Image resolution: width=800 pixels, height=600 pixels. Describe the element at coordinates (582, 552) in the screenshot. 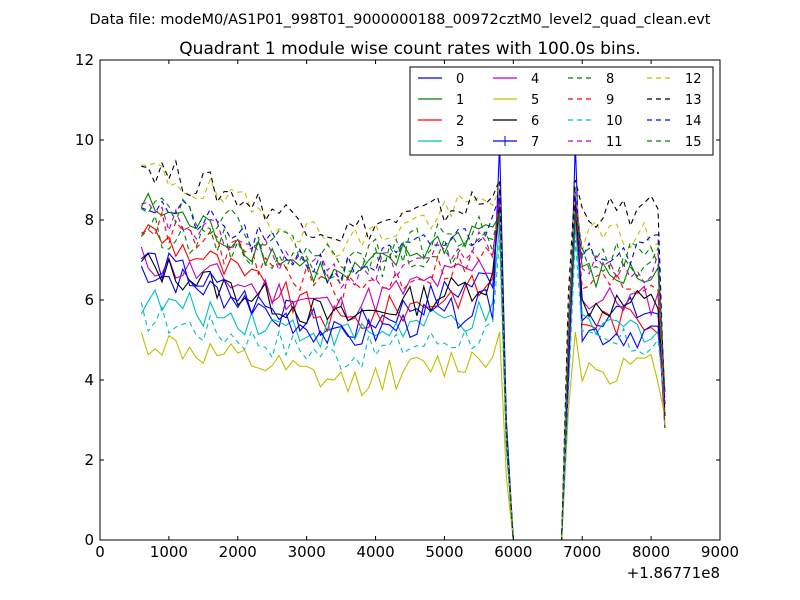

I see `x-tick-label: 7000` at that location.